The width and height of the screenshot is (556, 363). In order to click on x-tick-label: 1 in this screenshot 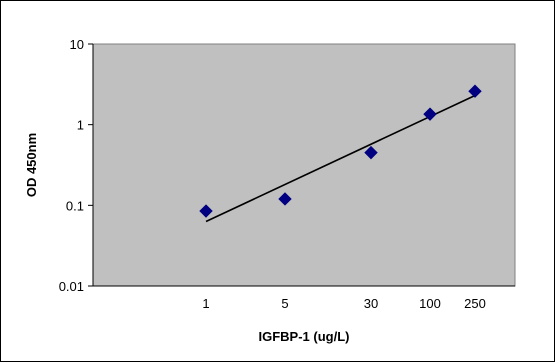, I will do `click(205, 303)`.